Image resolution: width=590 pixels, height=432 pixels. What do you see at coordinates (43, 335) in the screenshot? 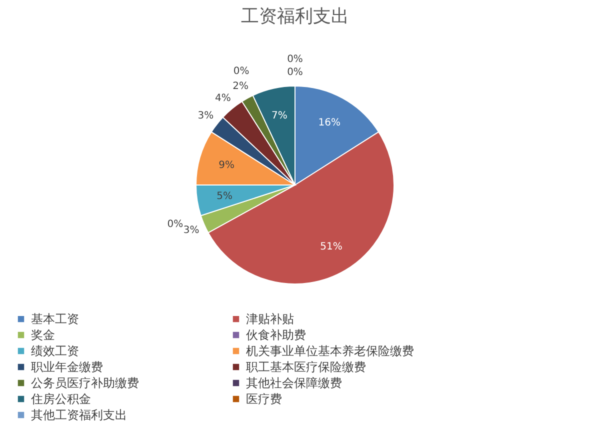
I see `legend-label: 奖金` at bounding box center [43, 335].